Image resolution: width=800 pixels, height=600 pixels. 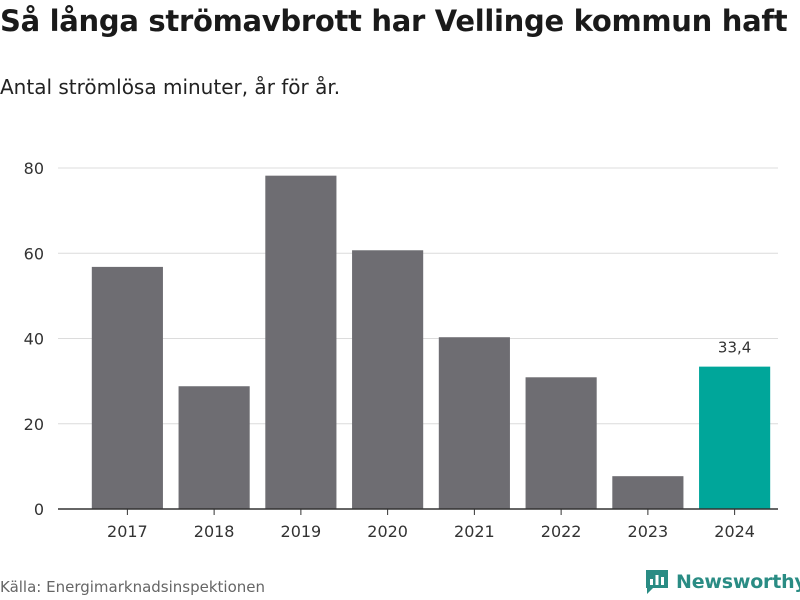 What do you see at coordinates (127, 531) in the screenshot?
I see `x-tick-label: 2017` at bounding box center [127, 531].